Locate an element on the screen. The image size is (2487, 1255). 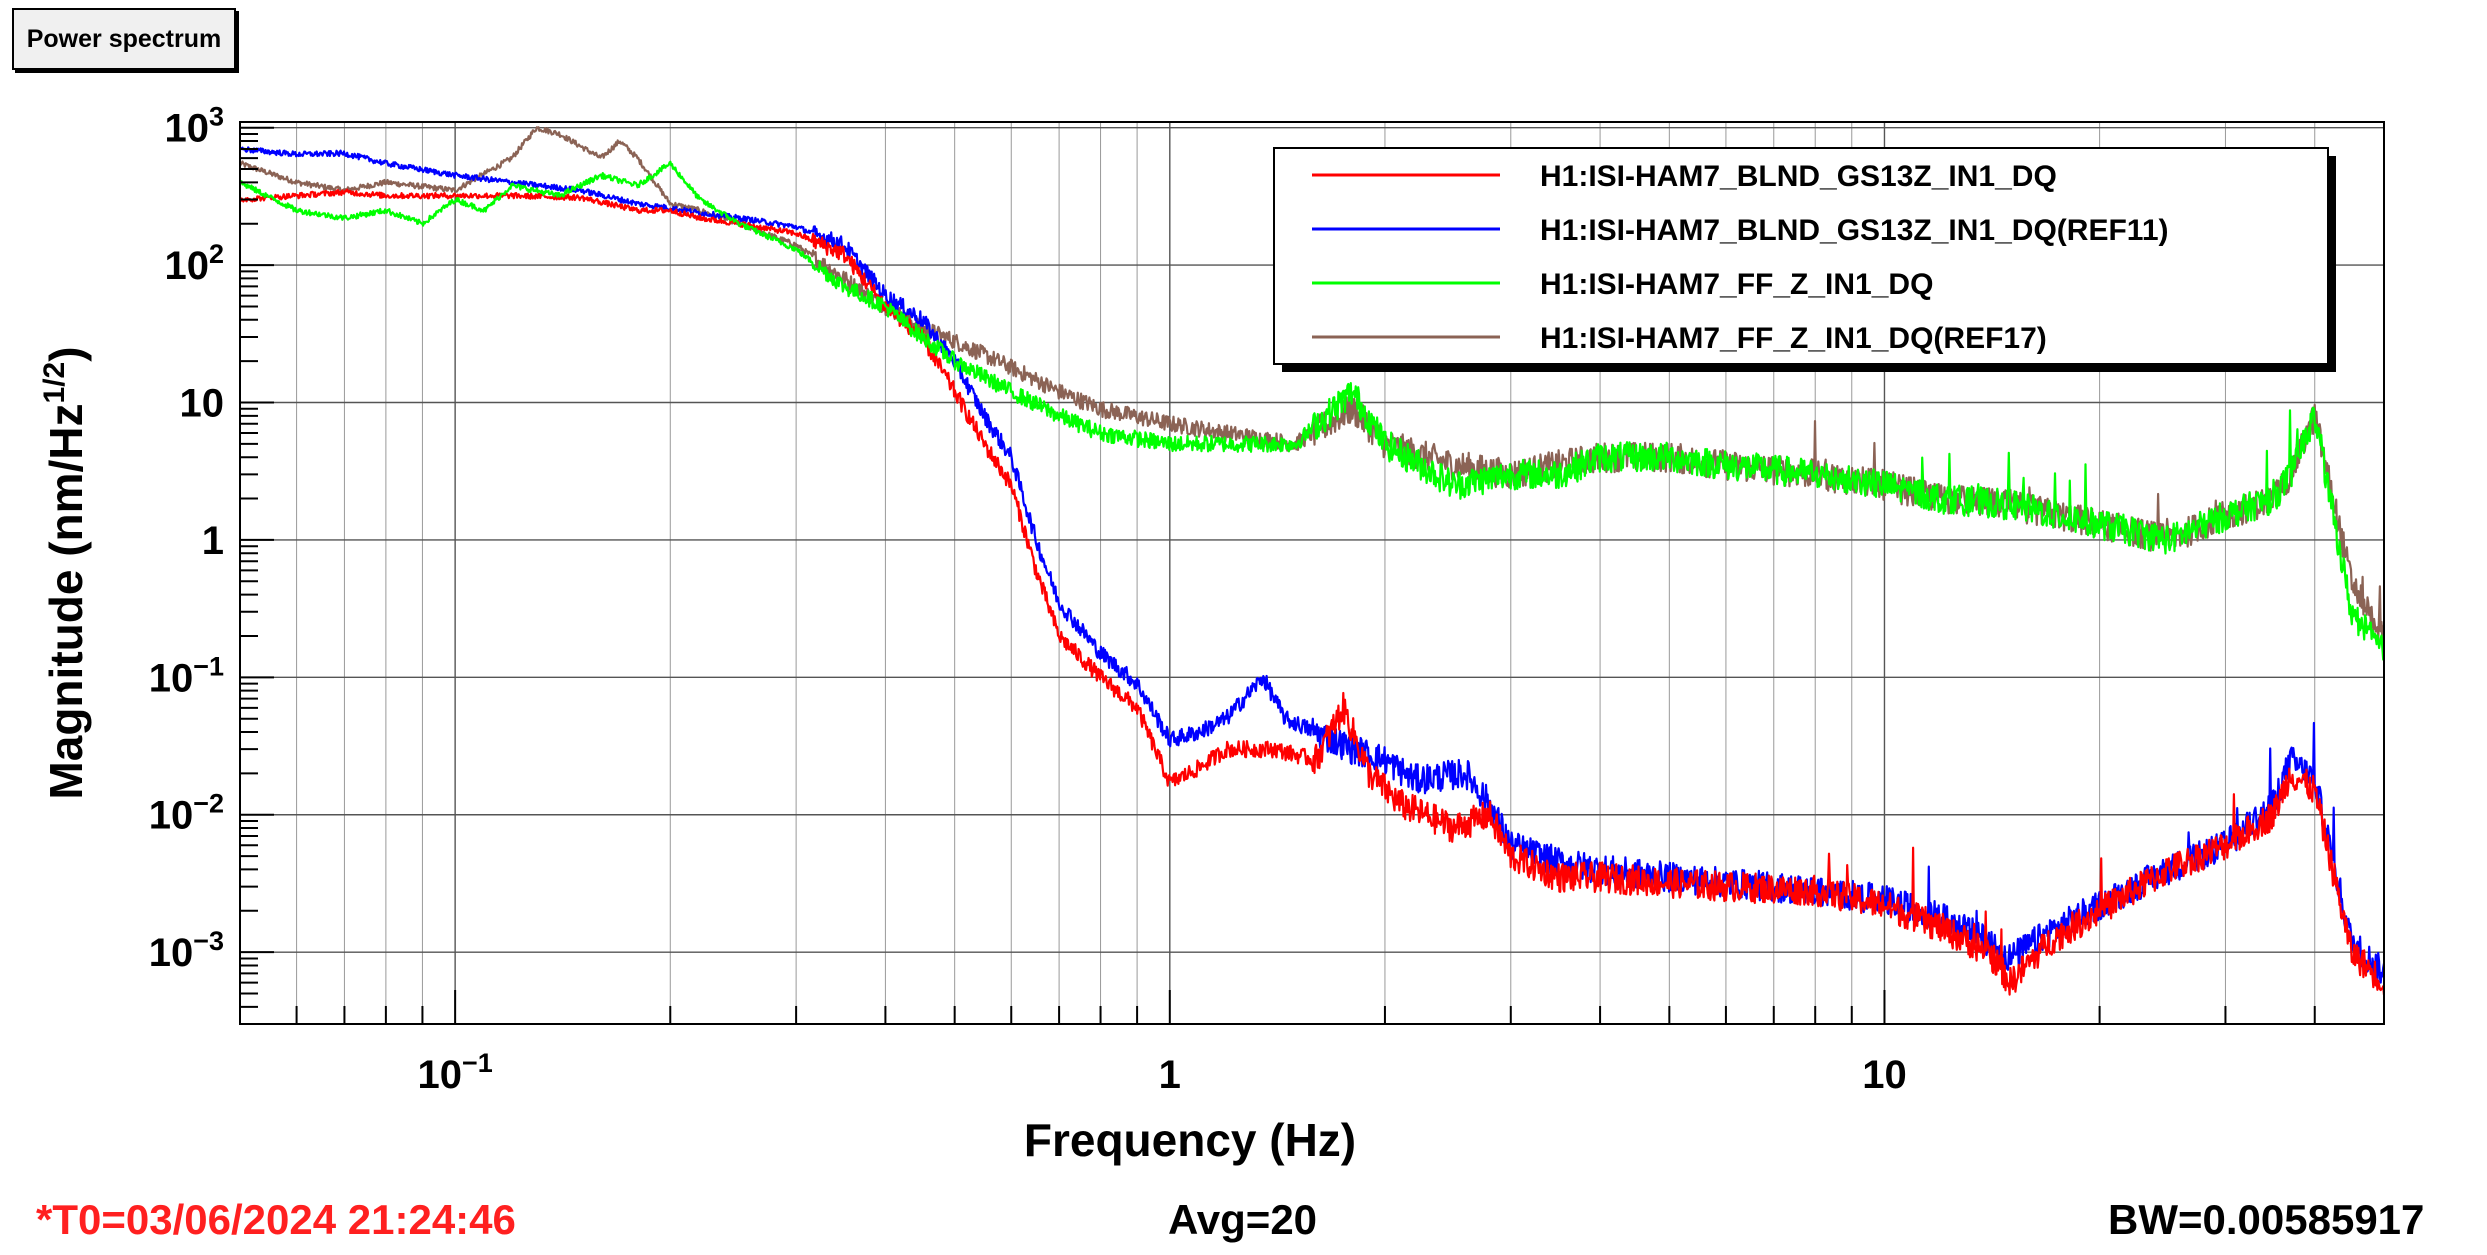
legend-label: H1:ISI-HAM7_FF_Z_IN1_DQ is located at coordinates (1736, 284).